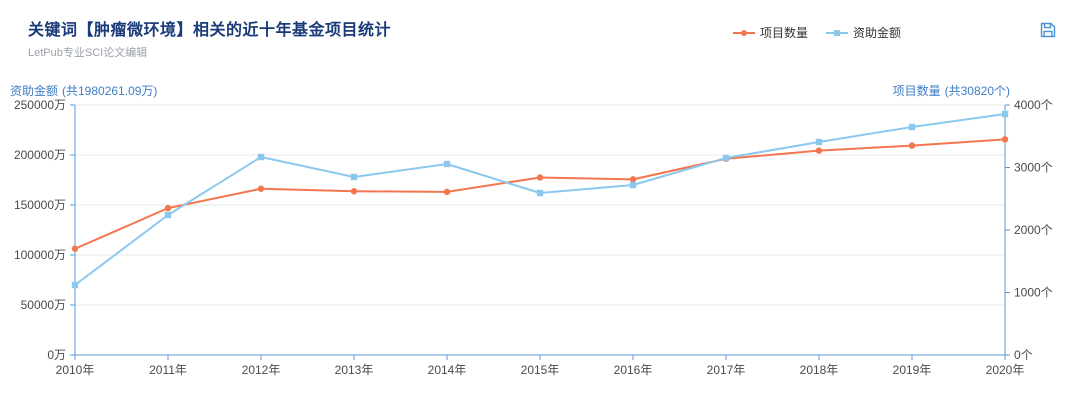 The image size is (1080, 416). I want to click on svg-text: 2014年, so click(447, 370).